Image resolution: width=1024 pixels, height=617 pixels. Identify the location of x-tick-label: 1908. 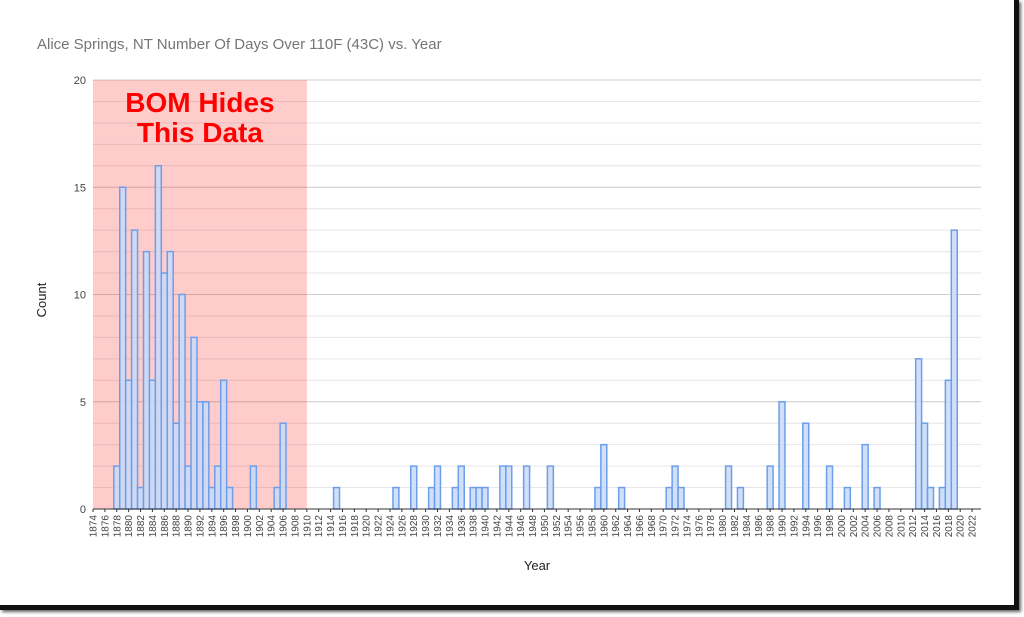
(295, 526).